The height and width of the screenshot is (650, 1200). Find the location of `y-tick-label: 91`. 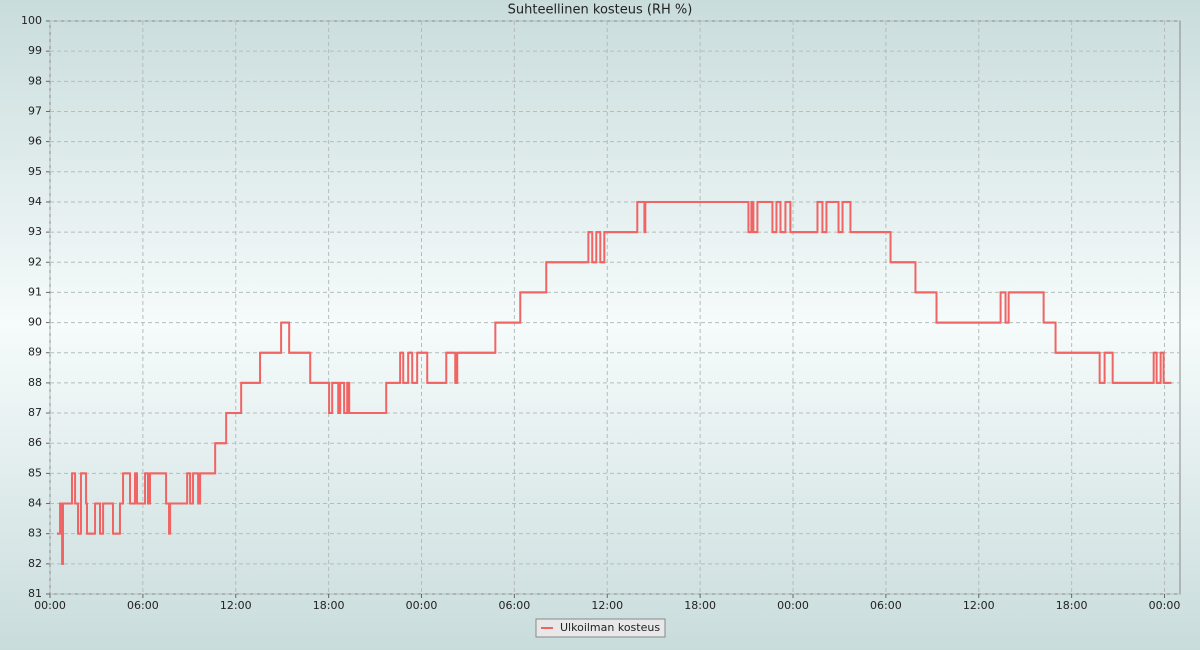

y-tick-label: 91 is located at coordinates (35, 291).